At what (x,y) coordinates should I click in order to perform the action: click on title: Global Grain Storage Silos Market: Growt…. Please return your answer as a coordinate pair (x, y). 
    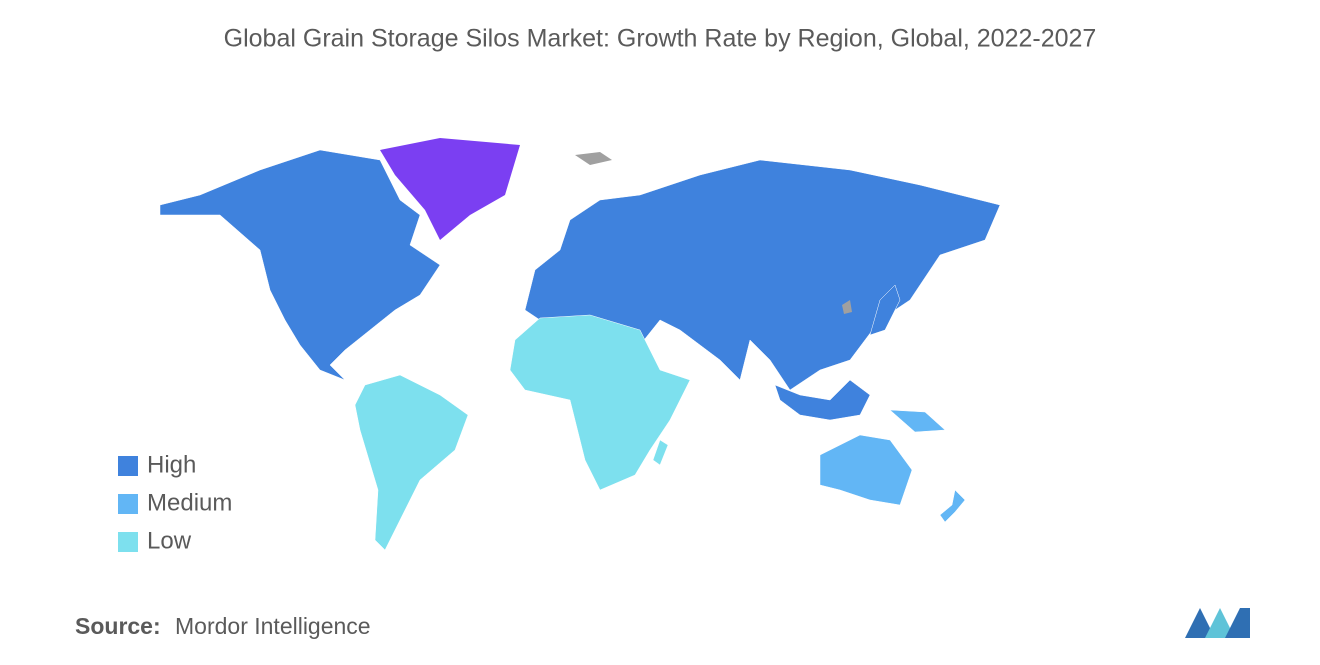
    Looking at the image, I should click on (660, 39).